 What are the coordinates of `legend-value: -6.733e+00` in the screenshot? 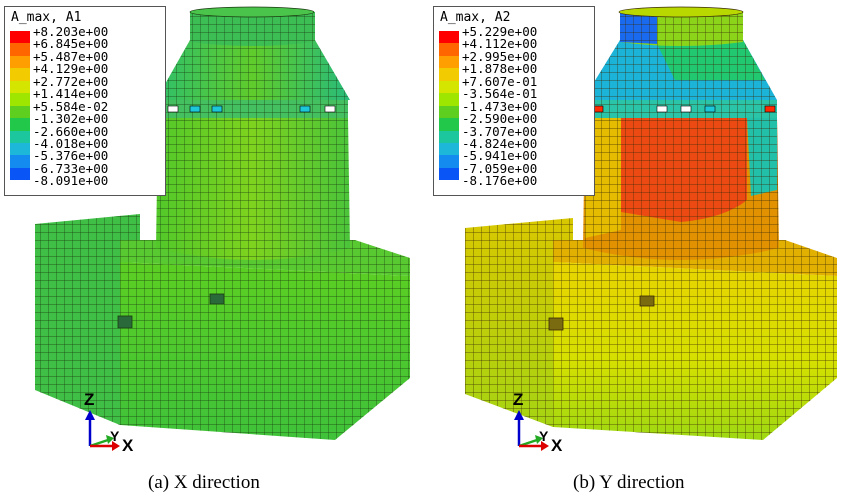 It's located at (71, 168).